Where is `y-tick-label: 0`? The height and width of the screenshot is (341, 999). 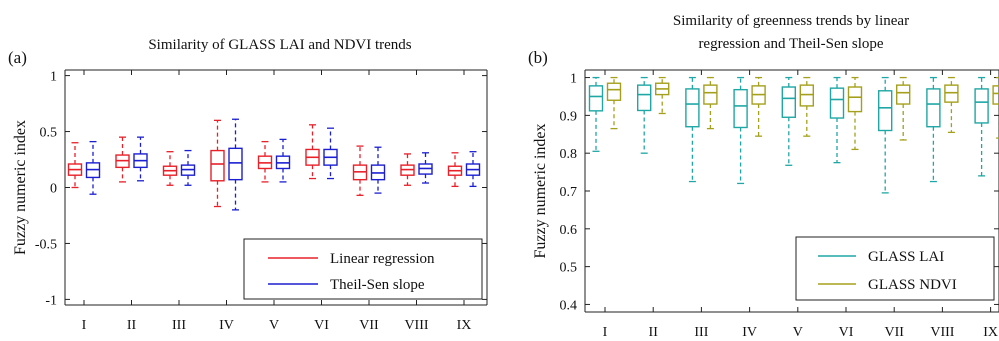
y-tick-label: 0 is located at coordinates (53, 189).